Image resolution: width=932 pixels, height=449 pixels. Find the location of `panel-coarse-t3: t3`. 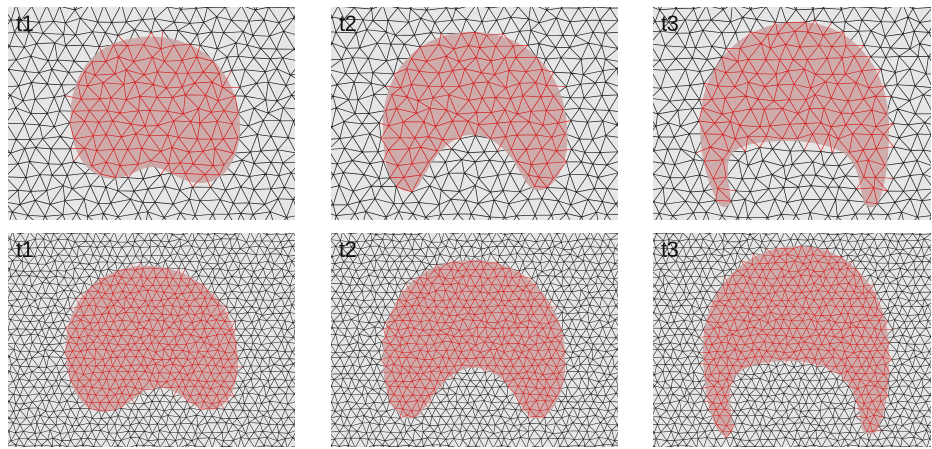

panel-coarse-t3: t3 is located at coordinates (792, 113).